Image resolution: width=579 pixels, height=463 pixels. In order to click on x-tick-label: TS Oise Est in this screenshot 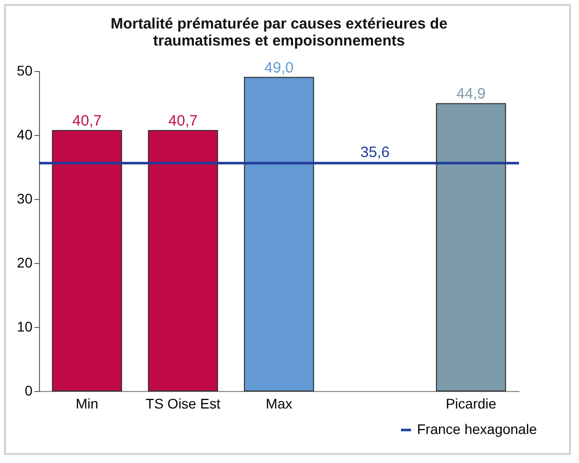, I will do `click(183, 404)`.